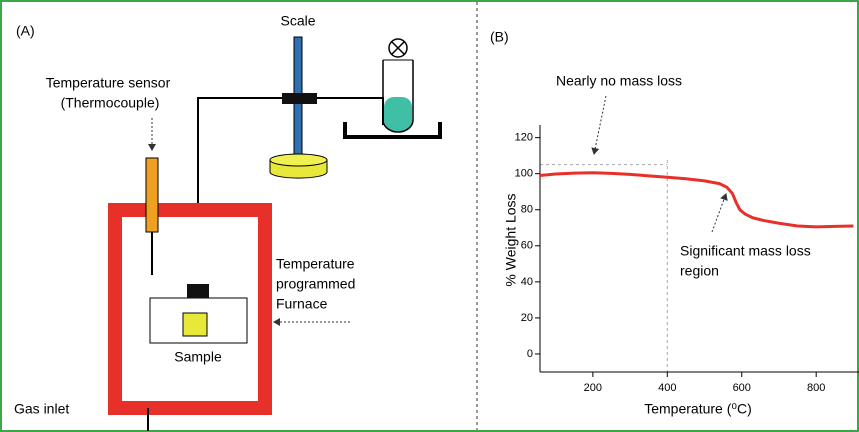 This screenshot has width=859, height=432. I want to click on thermocouple, so click(152, 195).